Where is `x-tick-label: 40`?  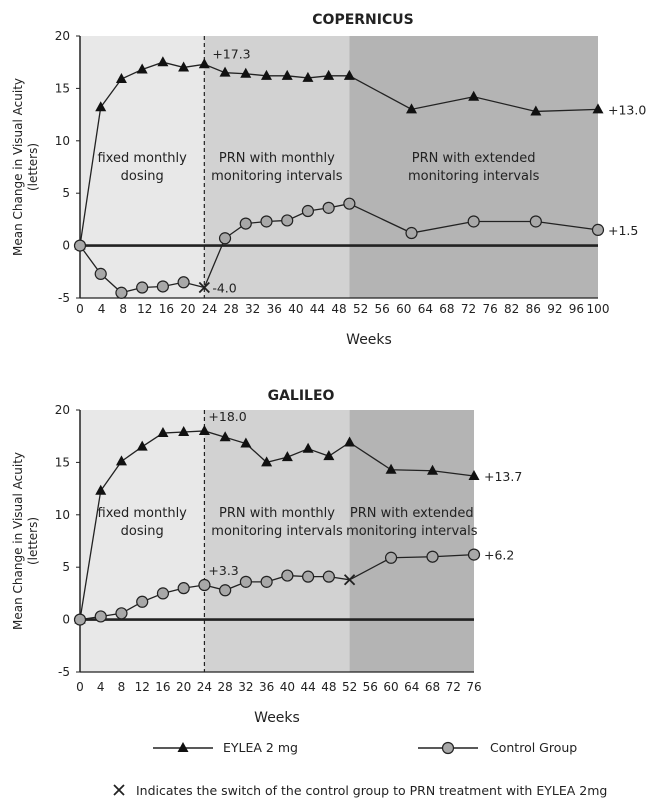 x-tick-label: 40 is located at coordinates (295, 309).